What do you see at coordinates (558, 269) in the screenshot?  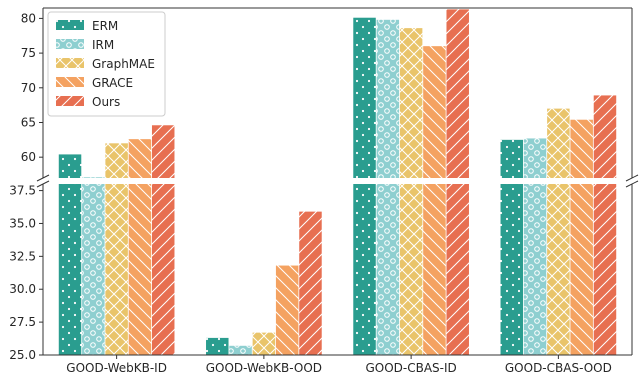 I see `bar-graphmae-good-cbas-ood-lower` at bounding box center [558, 269].